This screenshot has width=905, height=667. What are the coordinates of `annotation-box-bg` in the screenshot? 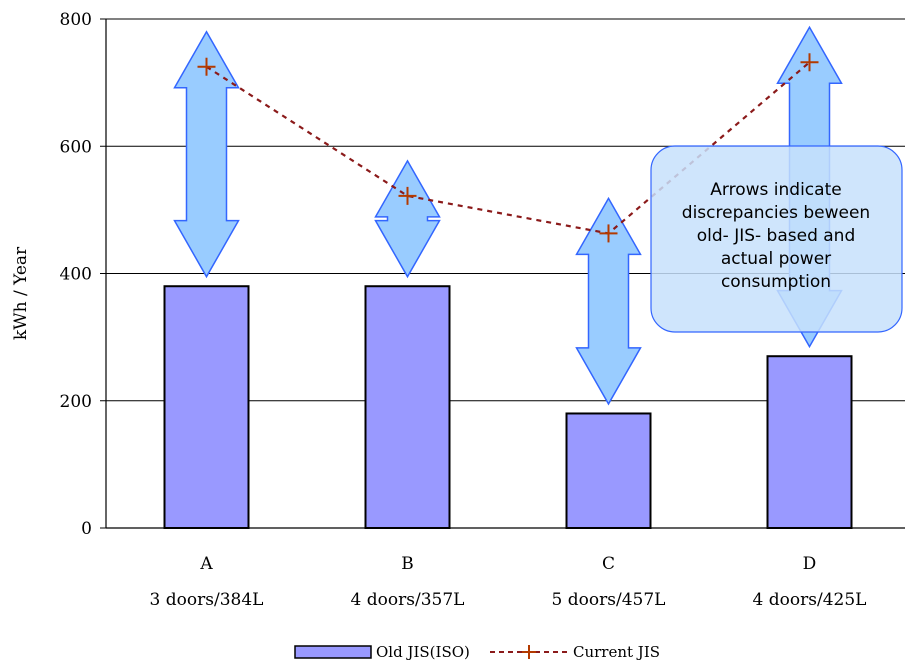 It's located at (776, 239).